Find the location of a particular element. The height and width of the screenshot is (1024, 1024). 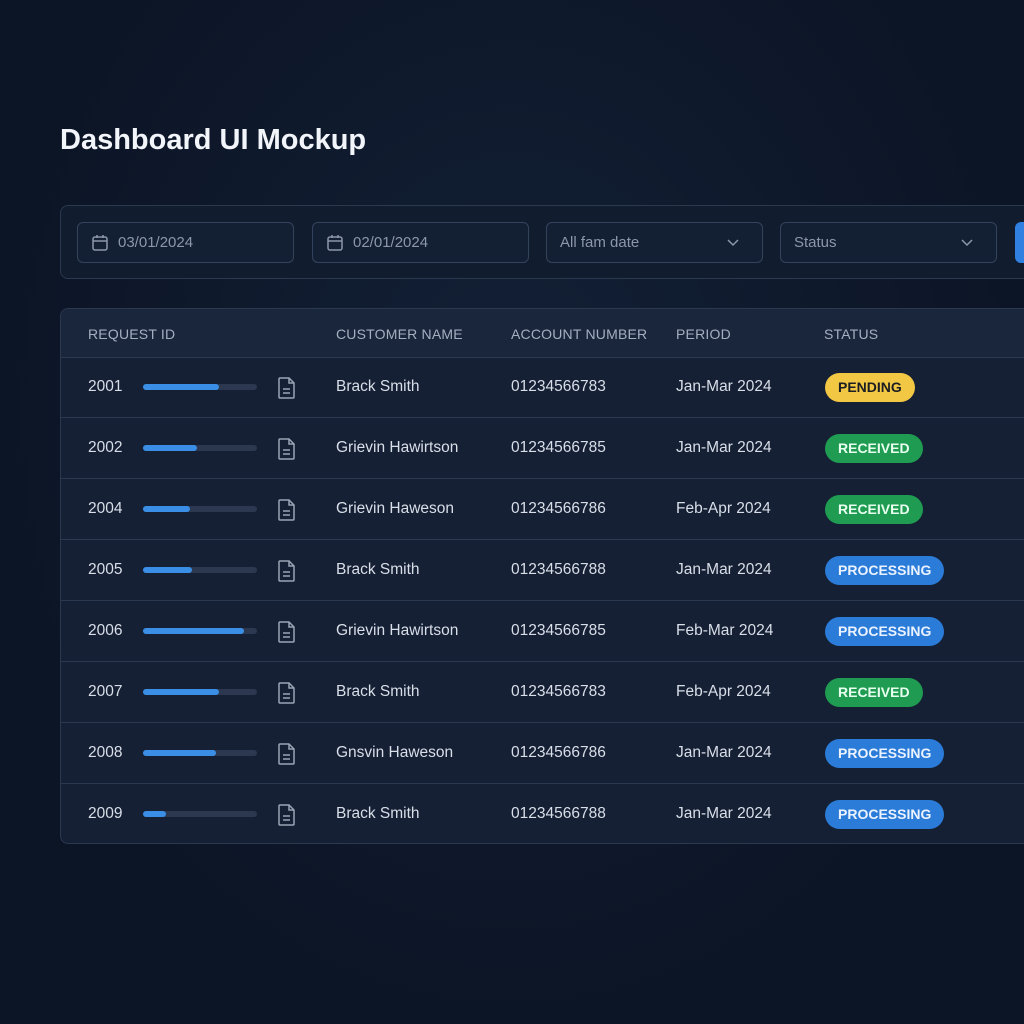

date-from-text: 03/01/2024 is located at coordinates (156, 242).